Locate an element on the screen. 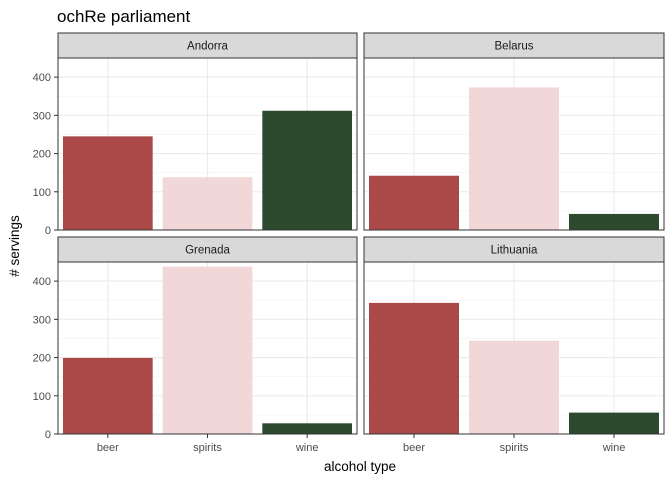  facet-strip-label: Belarus is located at coordinates (514, 47).